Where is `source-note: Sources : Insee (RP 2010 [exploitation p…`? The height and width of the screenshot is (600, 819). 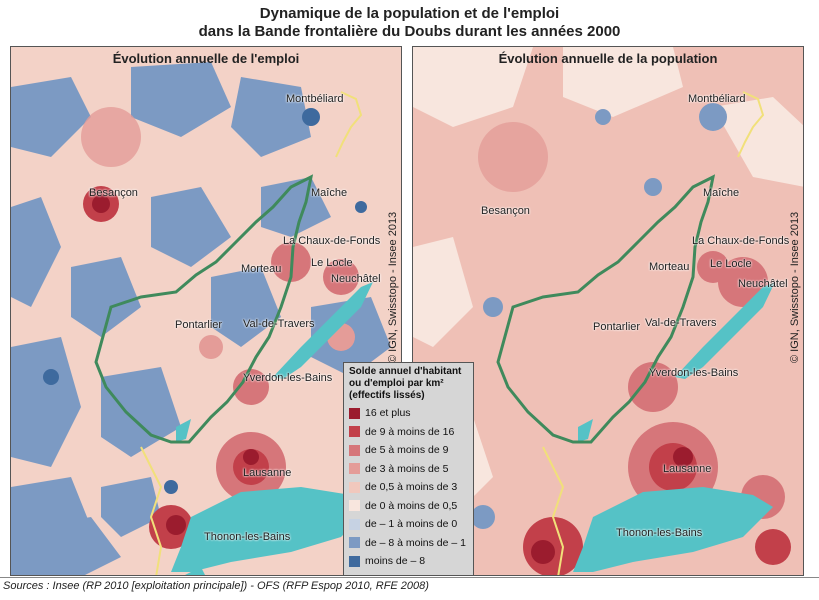 source-note: Sources : Insee (RP 2010 [exploitation p… is located at coordinates (216, 586).